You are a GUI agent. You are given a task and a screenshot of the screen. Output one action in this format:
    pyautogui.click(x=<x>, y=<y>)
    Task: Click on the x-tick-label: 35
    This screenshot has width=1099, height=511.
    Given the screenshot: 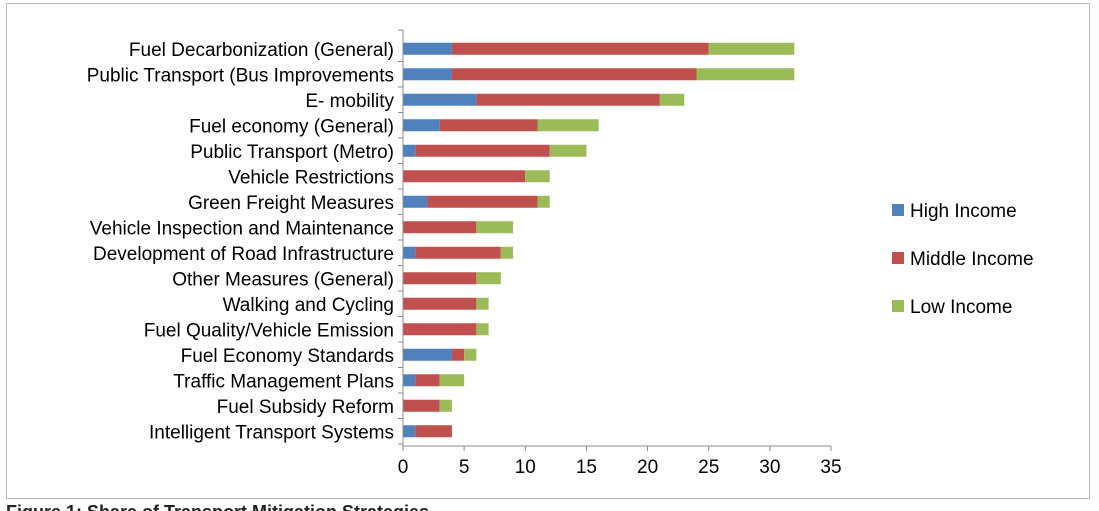 What is the action you would take?
    pyautogui.click(x=830, y=467)
    